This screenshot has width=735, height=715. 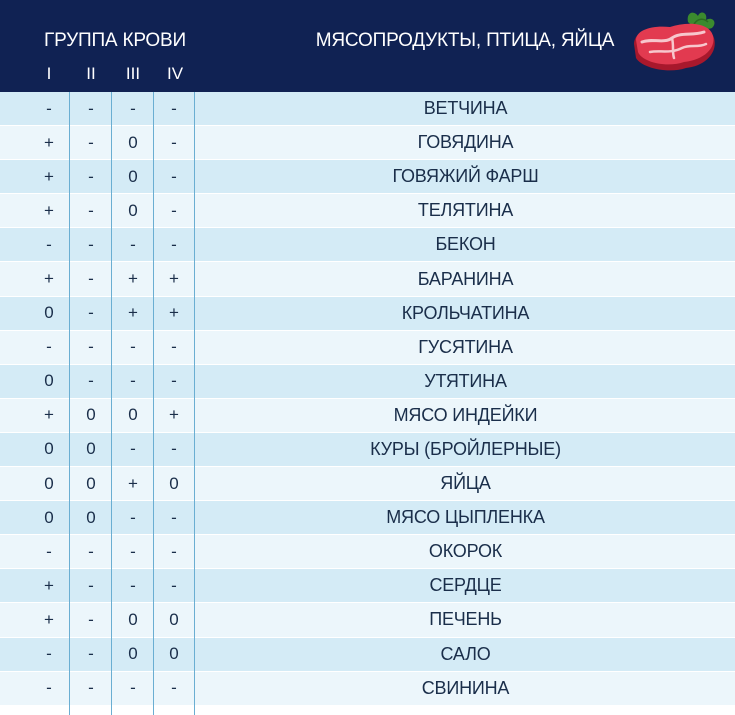 I want to click on product-name-cell: МЯСО ИНДЕЙКИ, so click(x=465, y=414).